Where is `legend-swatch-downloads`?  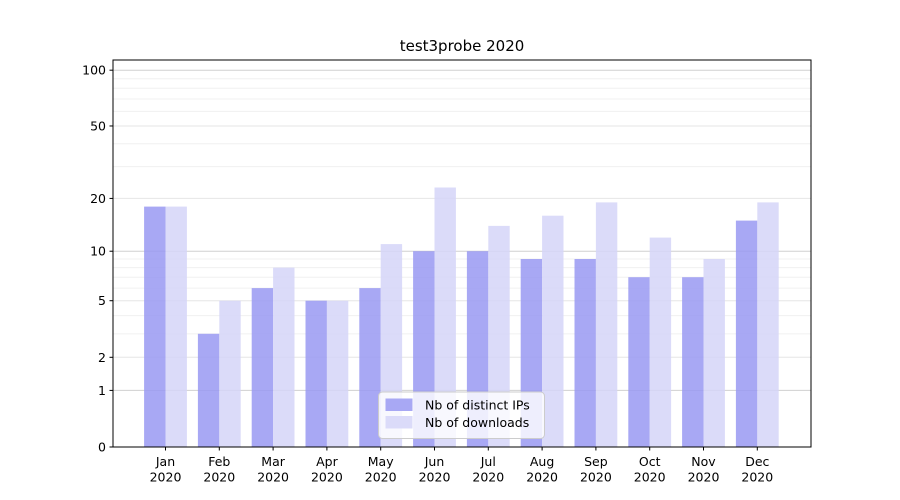
legend-swatch-downloads is located at coordinates (399, 422).